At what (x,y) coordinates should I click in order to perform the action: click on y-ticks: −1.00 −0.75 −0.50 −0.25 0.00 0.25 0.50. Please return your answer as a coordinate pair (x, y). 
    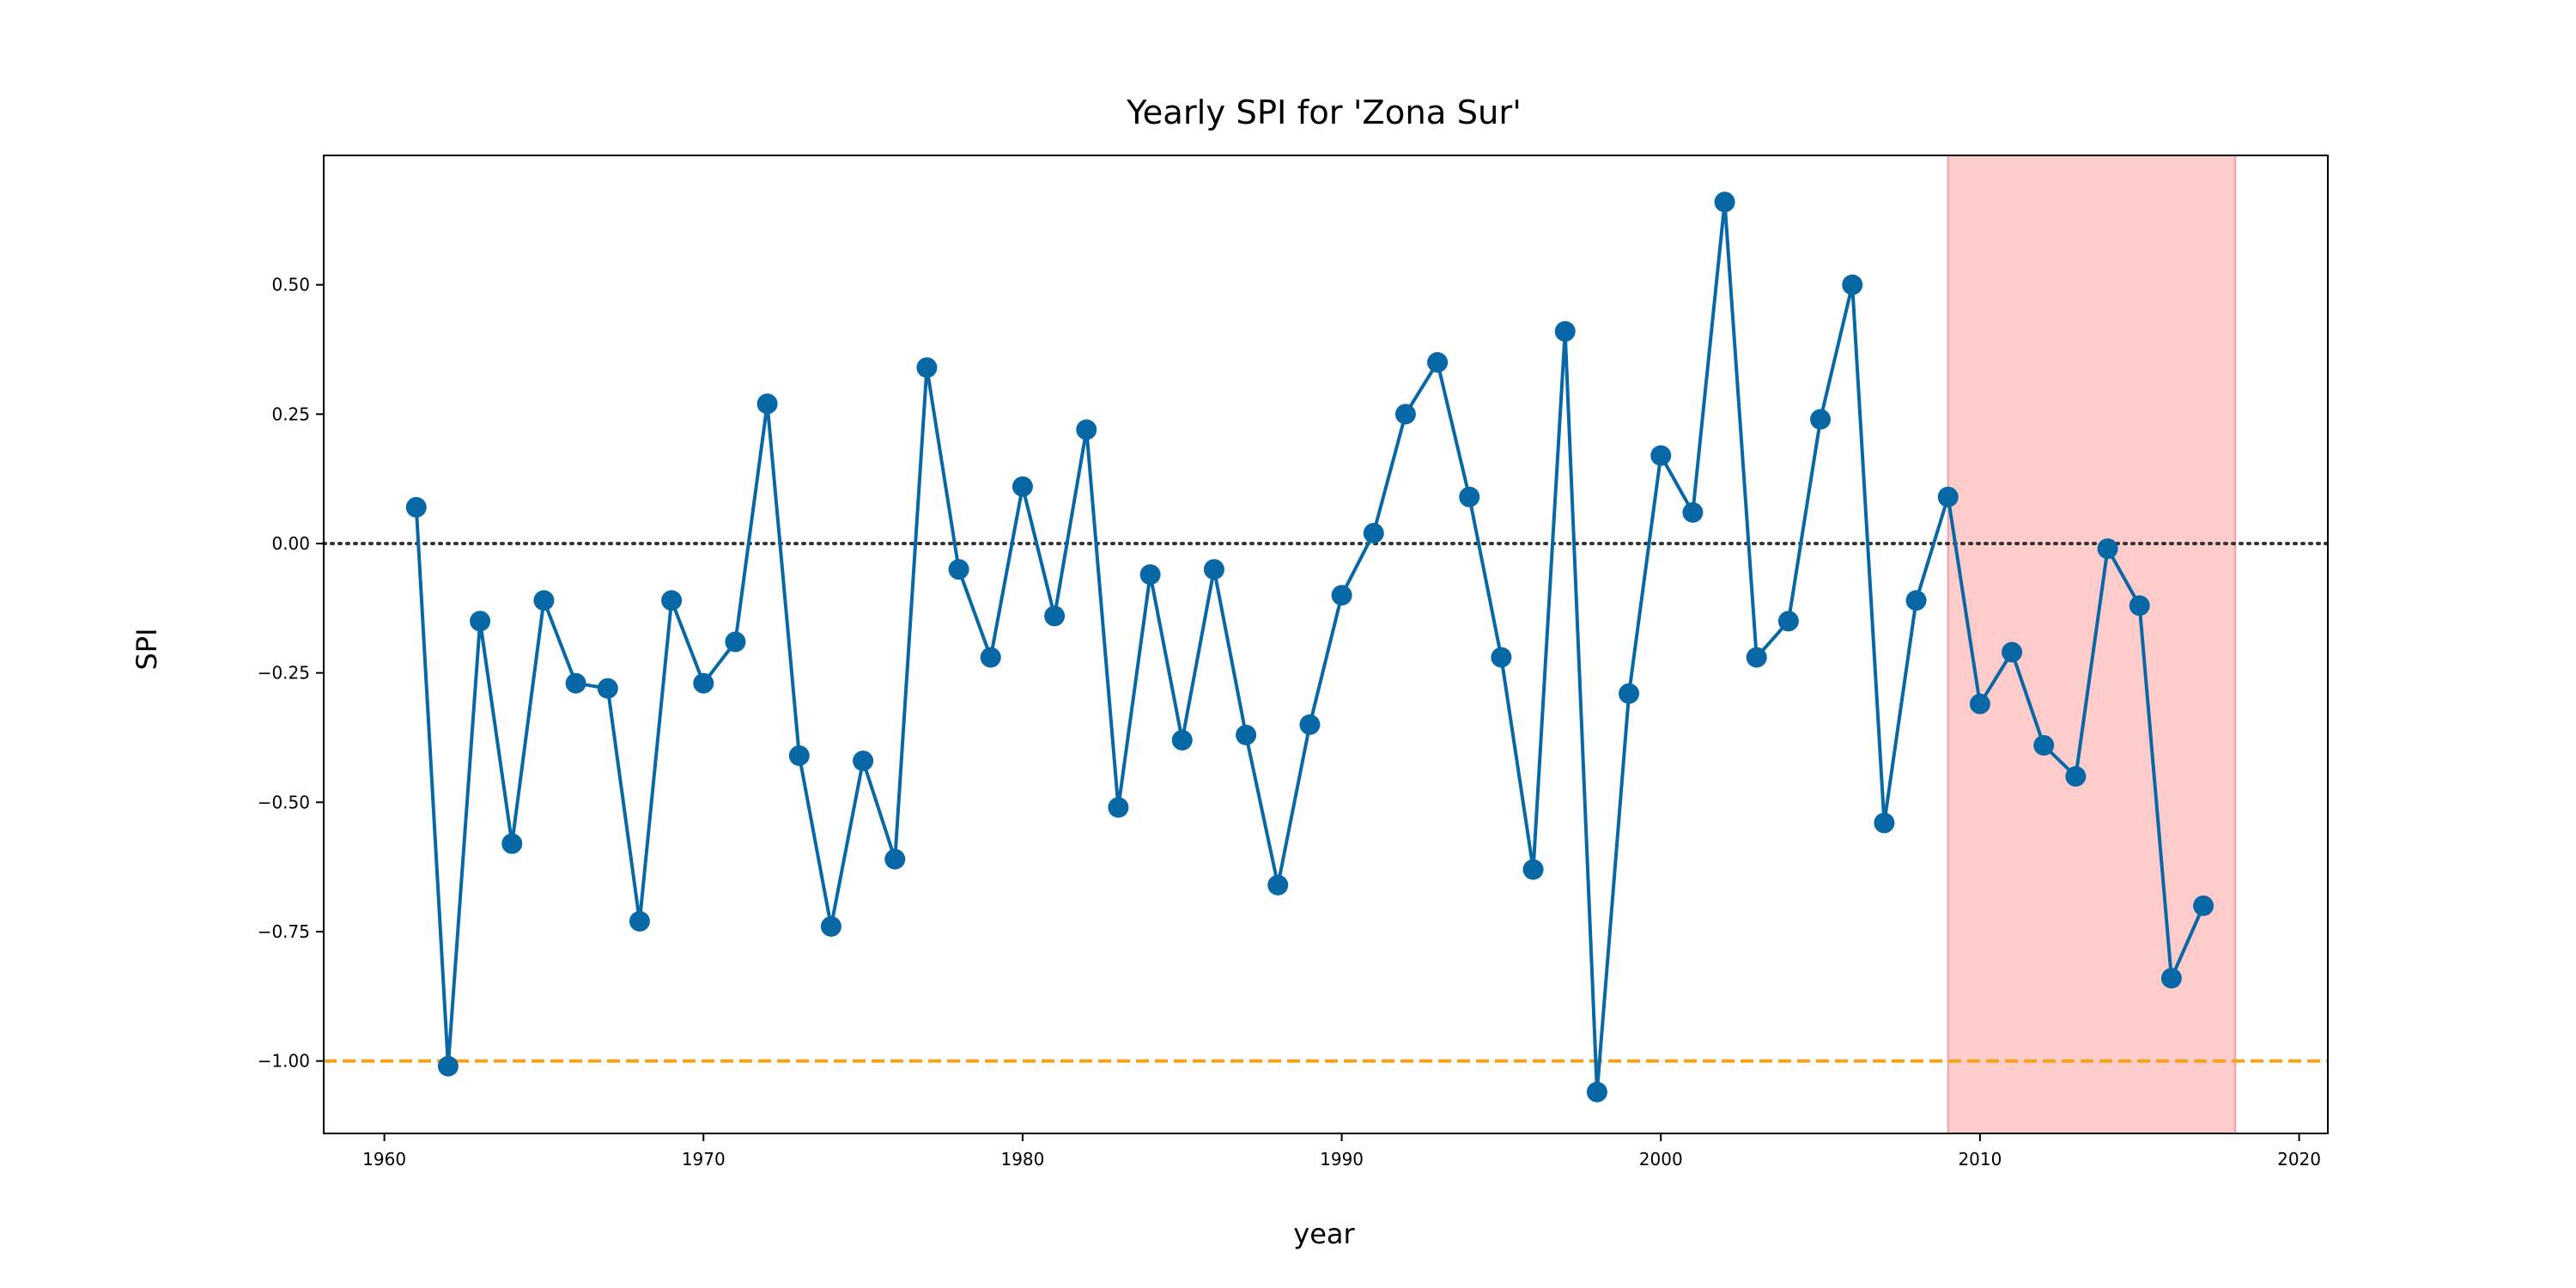
    Looking at the image, I should click on (291, 673).